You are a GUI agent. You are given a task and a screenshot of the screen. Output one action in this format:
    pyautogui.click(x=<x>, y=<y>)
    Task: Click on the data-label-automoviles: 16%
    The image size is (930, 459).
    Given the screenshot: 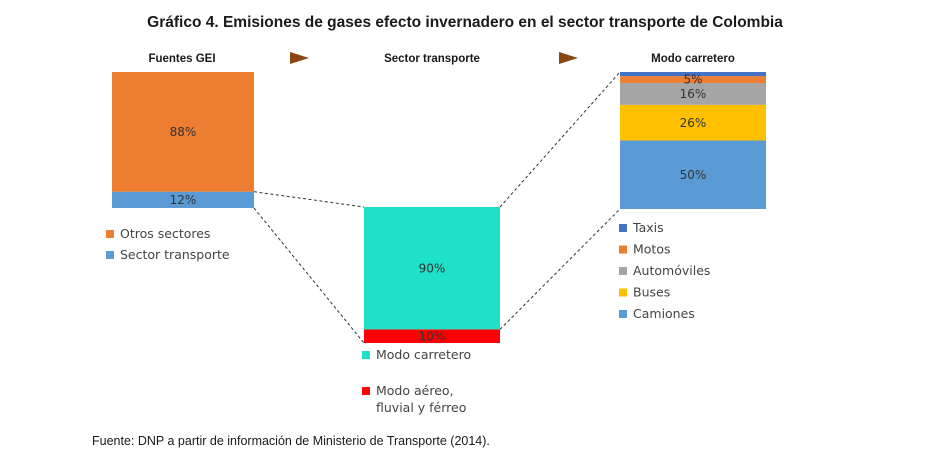 What is the action you would take?
    pyautogui.click(x=693, y=94)
    